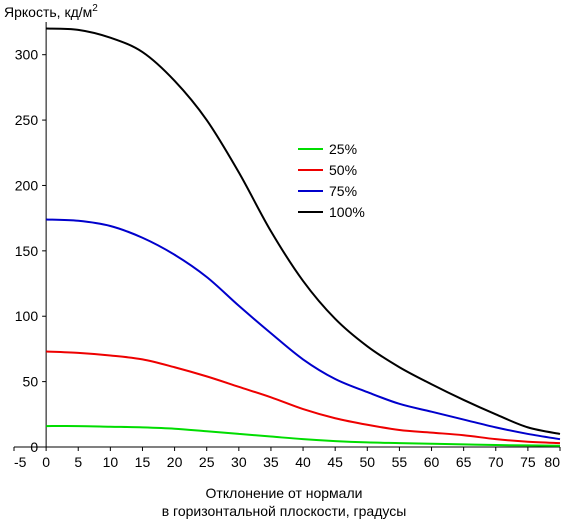  Describe the element at coordinates (48, 12) in the screenshot. I see `y-axis-title-text: Яркость, кд/м` at that location.